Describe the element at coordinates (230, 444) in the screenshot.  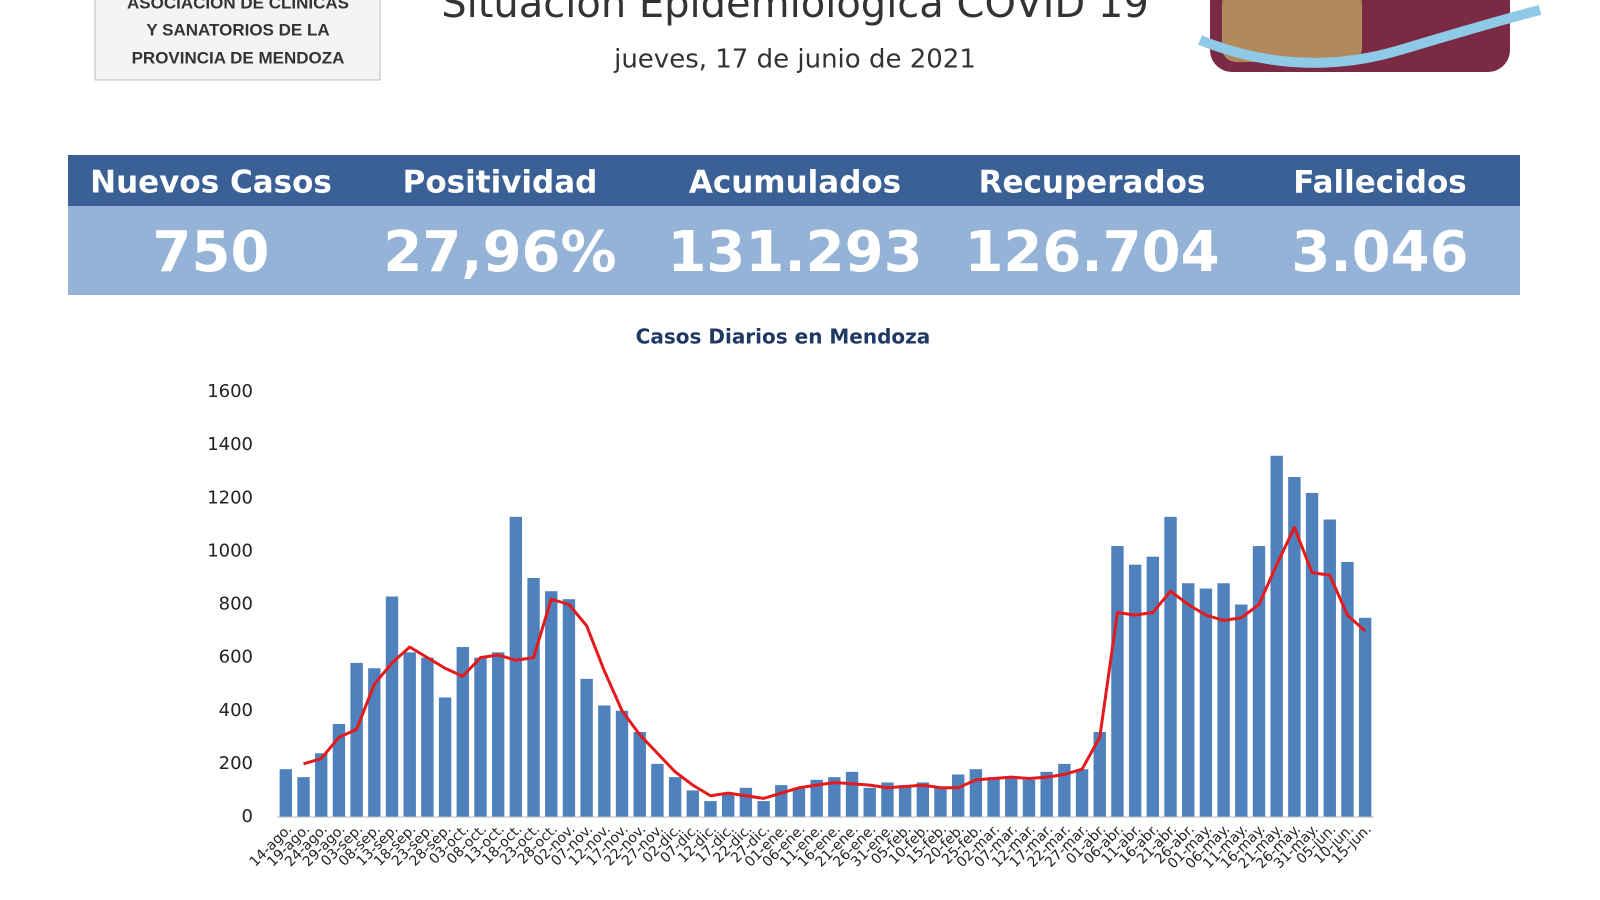
I see `y-tick-label: 1400` at that location.